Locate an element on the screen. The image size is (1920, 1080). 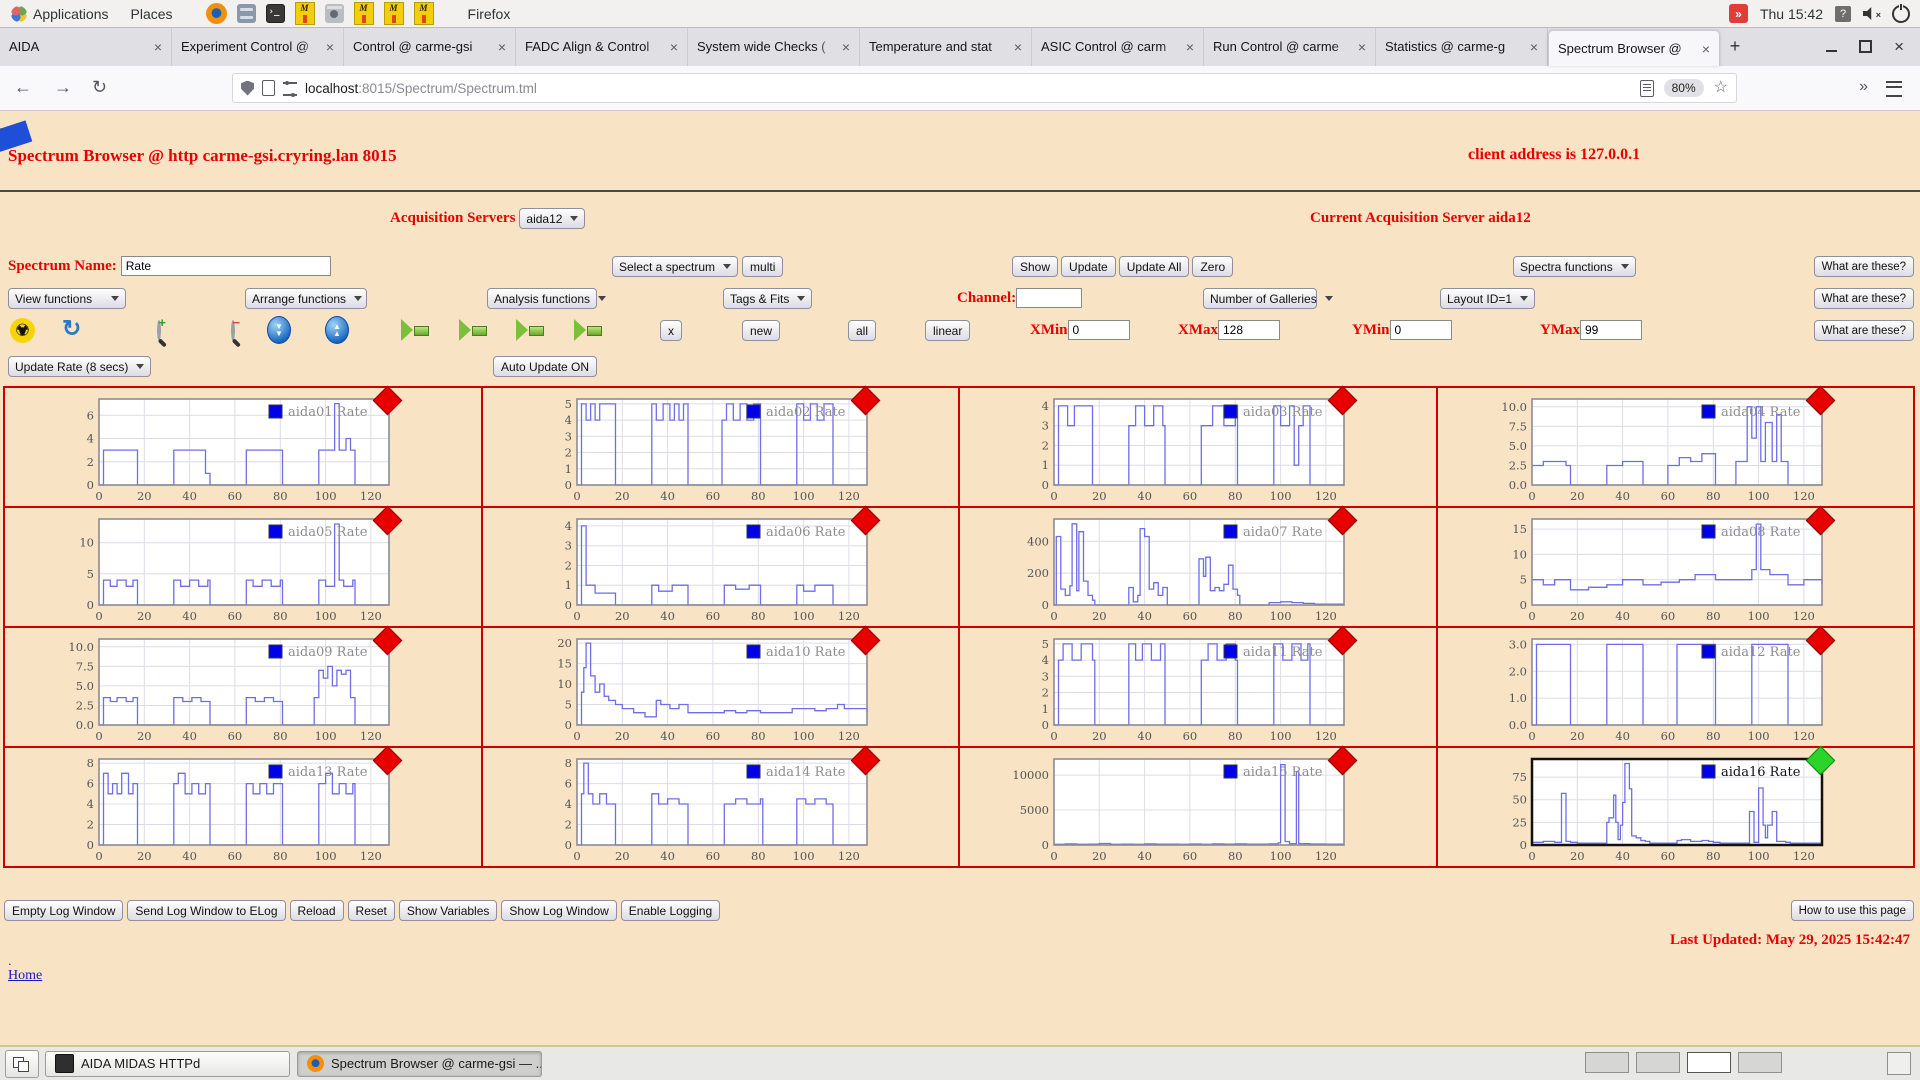
power-icon is located at coordinates (1901, 13).